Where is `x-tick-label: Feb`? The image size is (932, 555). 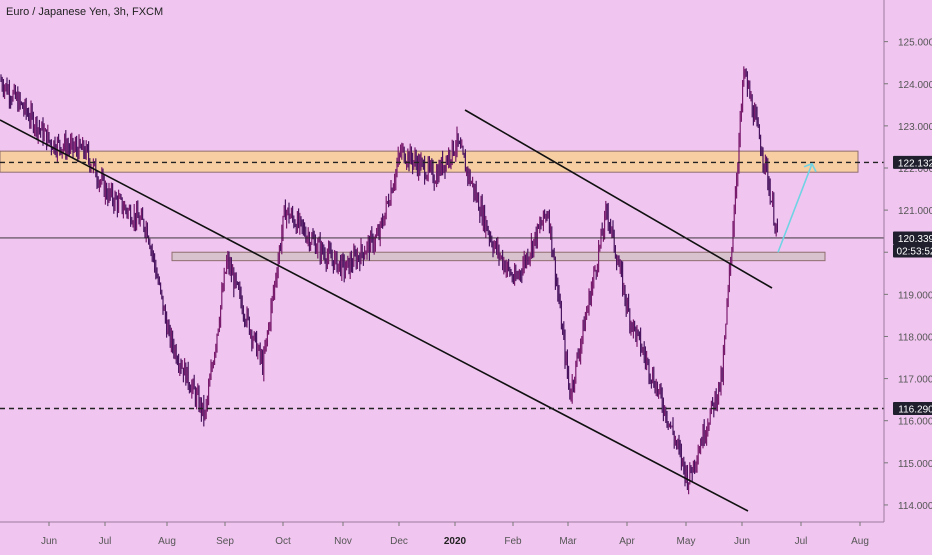
x-tick-label: Feb is located at coordinates (513, 541).